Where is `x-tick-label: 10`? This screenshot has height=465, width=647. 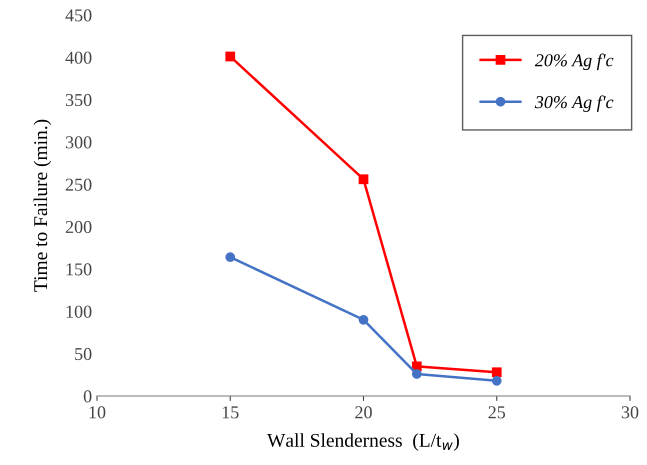
x-tick-label: 10 is located at coordinates (98, 412).